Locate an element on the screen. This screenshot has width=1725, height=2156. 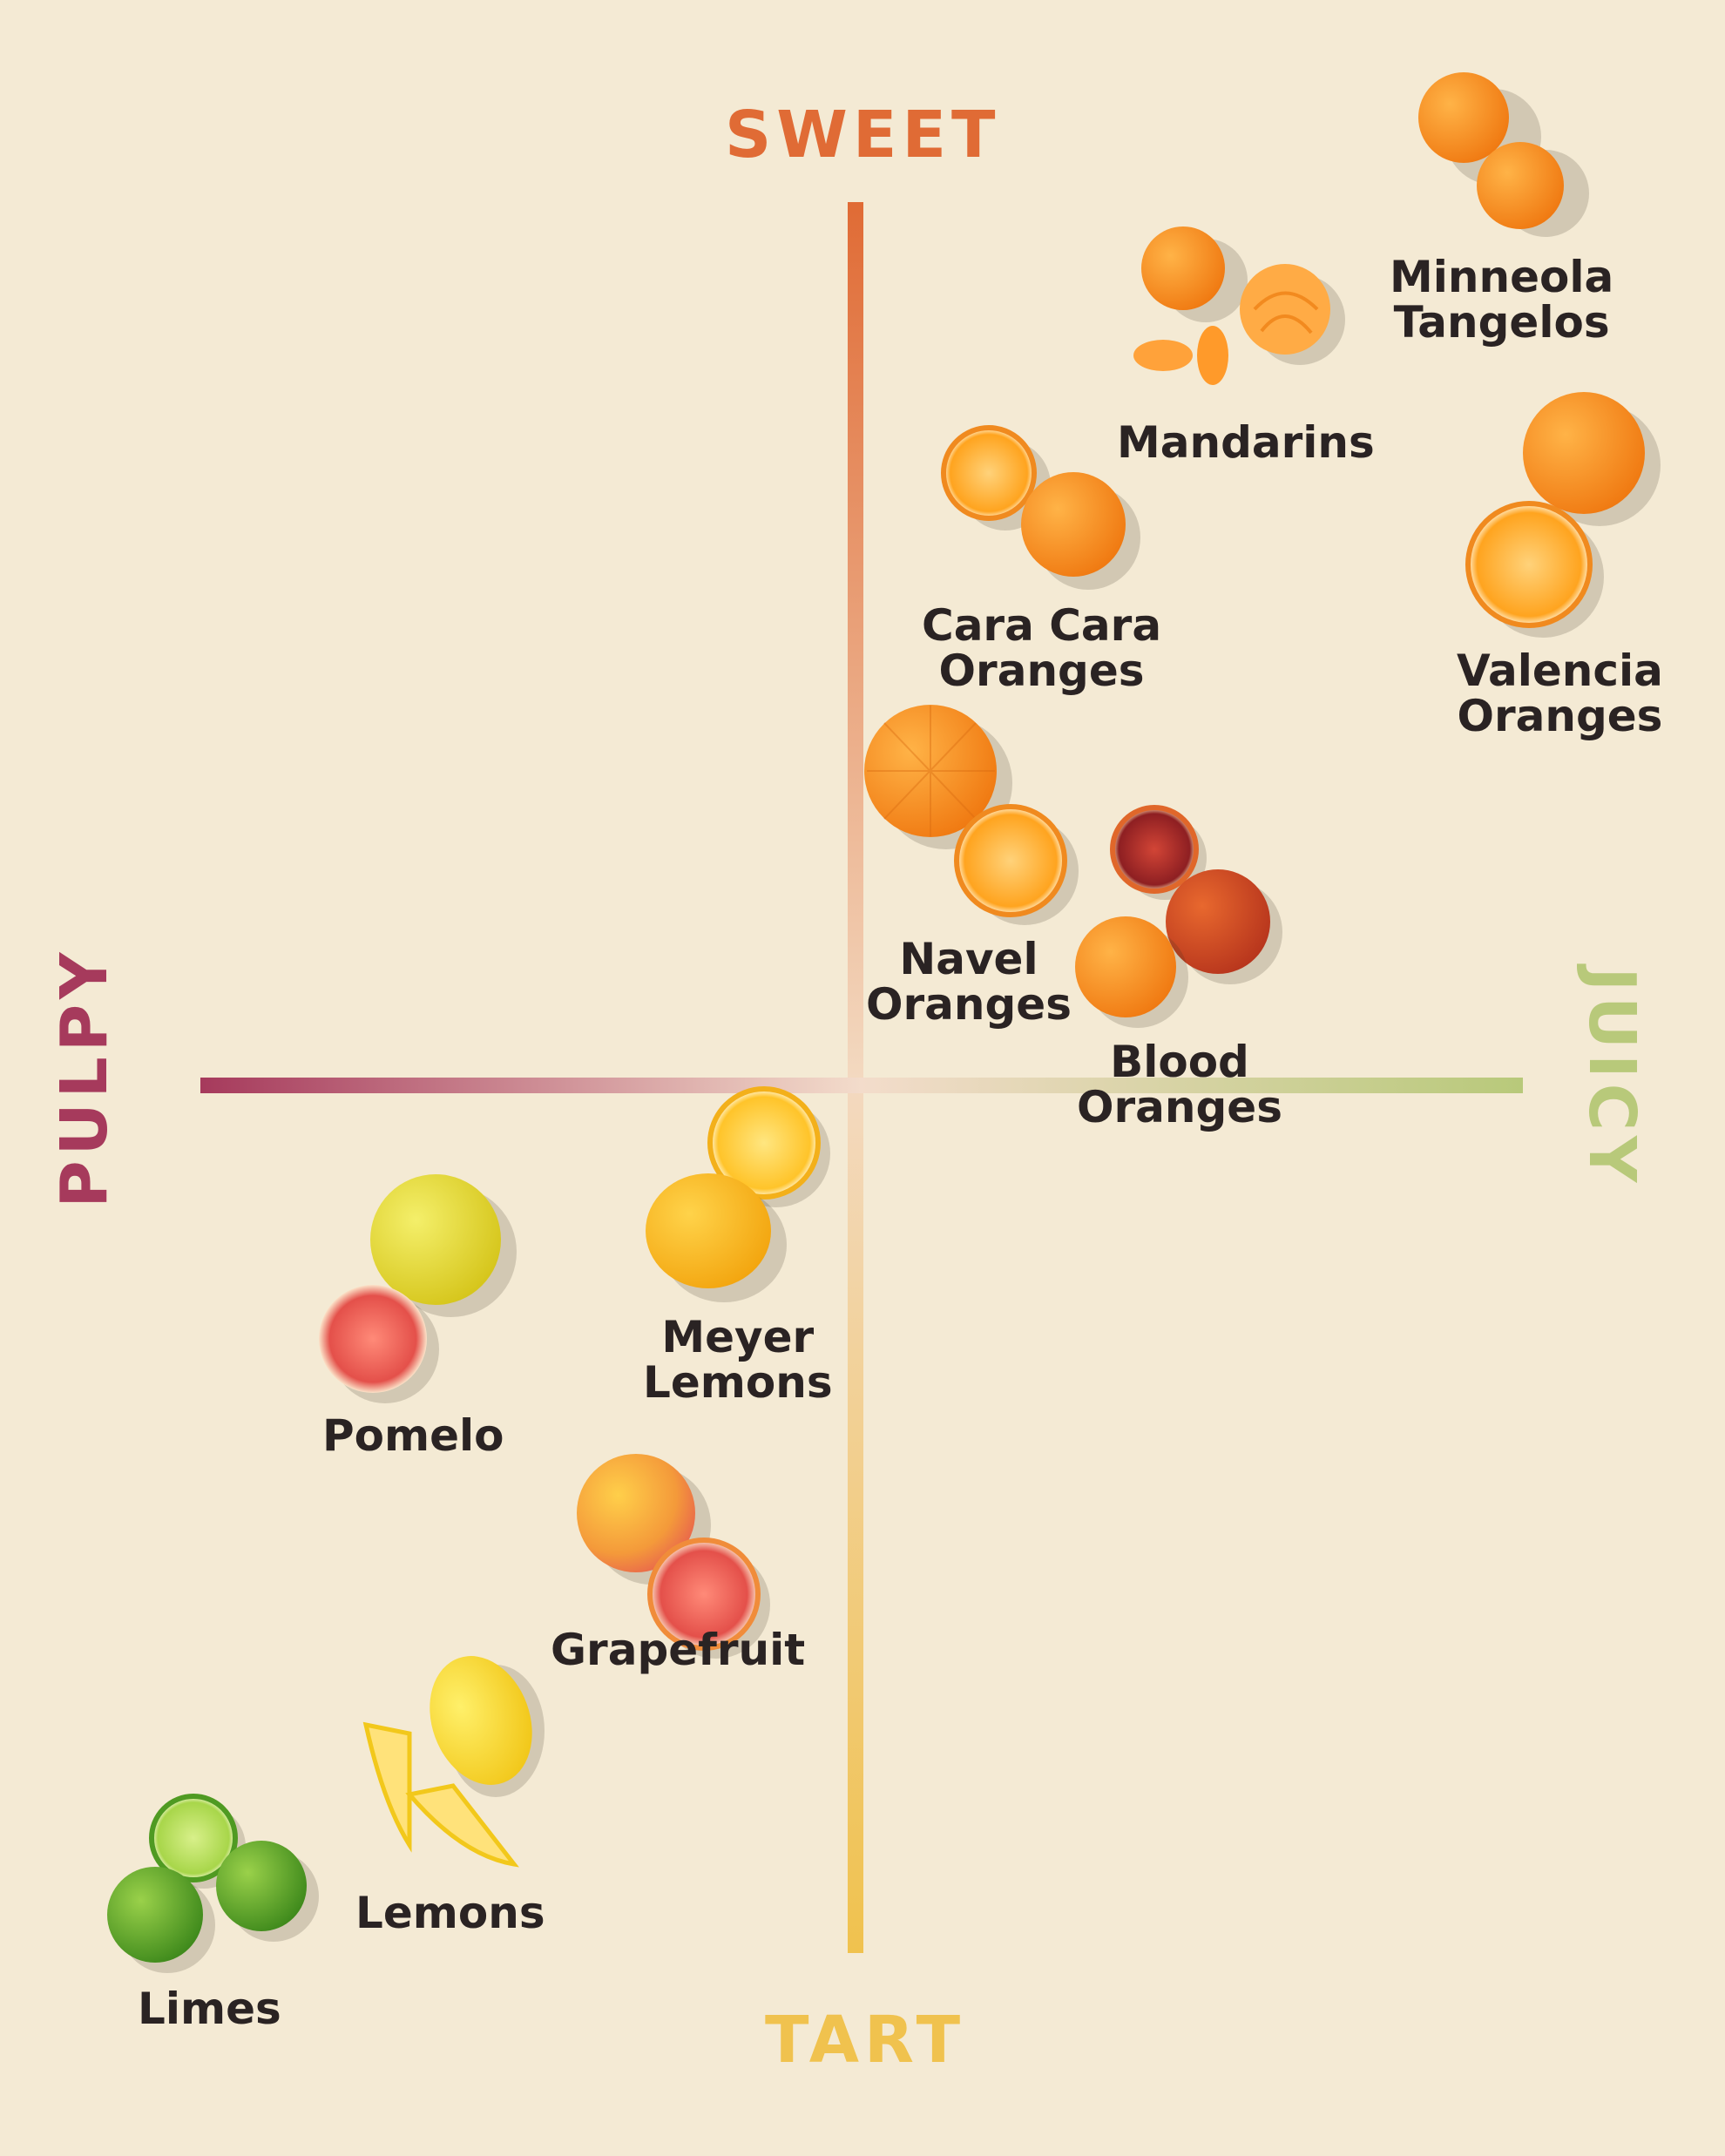
blood-orange-icon is located at coordinates (1178, 916).